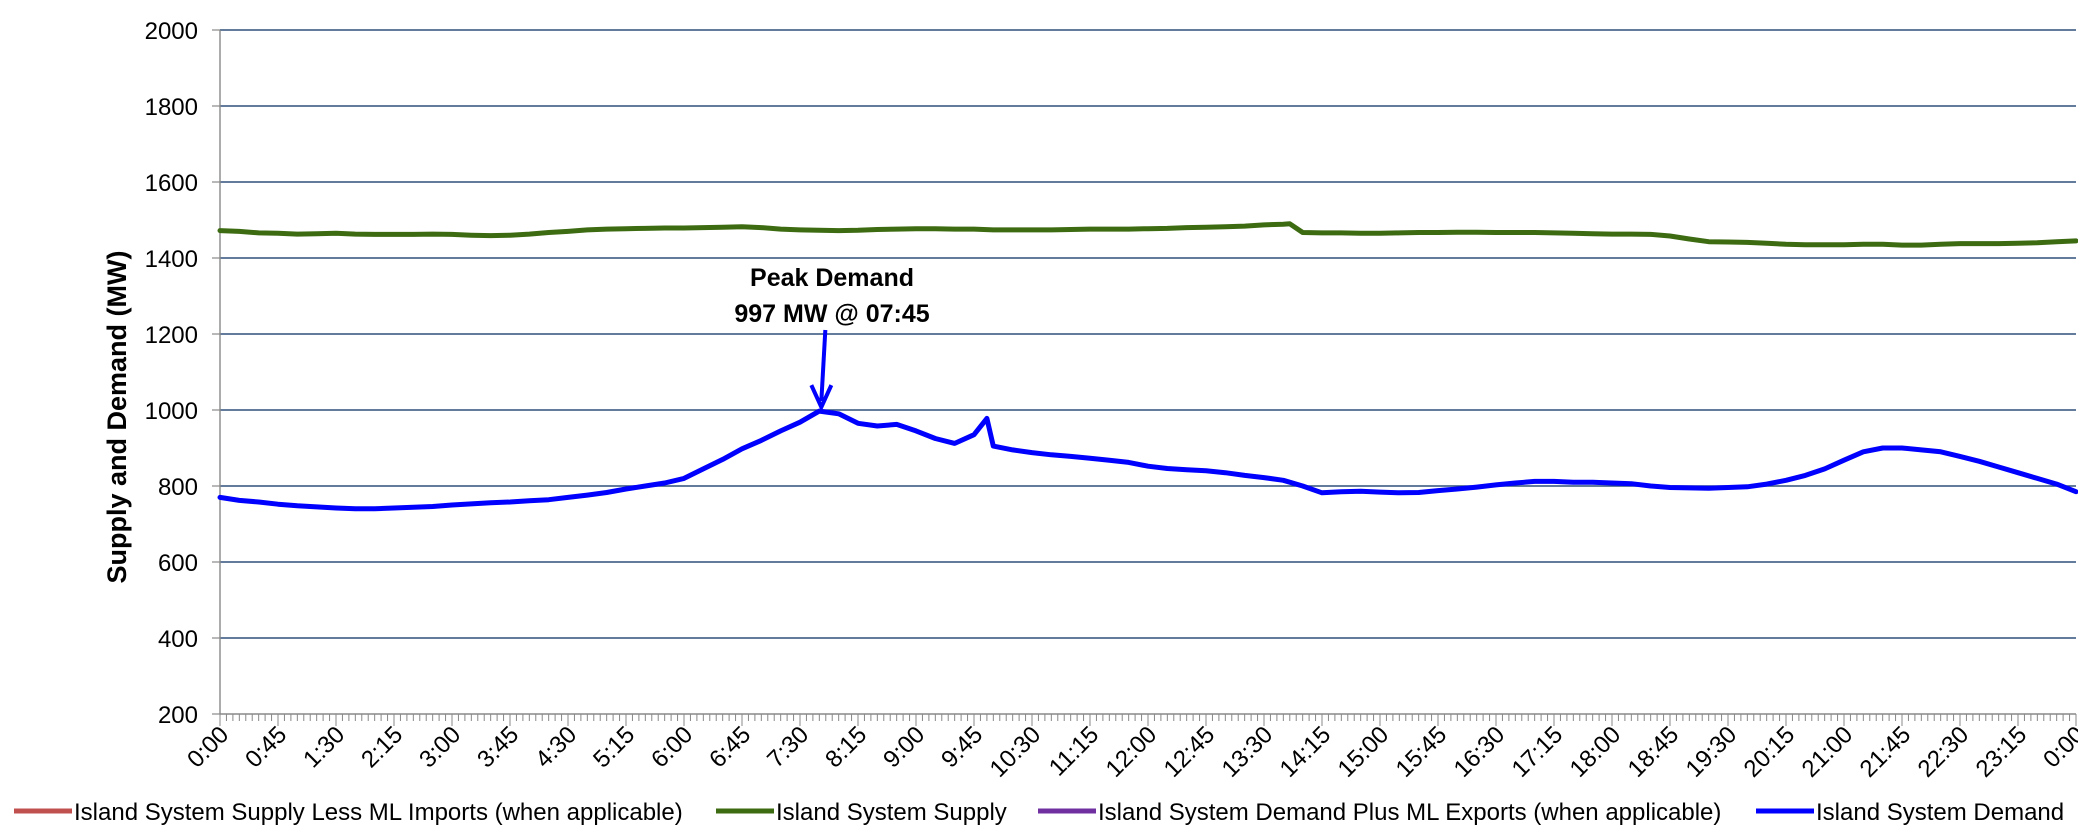  I want to click on peak-annotation-line1: Peak Demand, so click(832, 278).